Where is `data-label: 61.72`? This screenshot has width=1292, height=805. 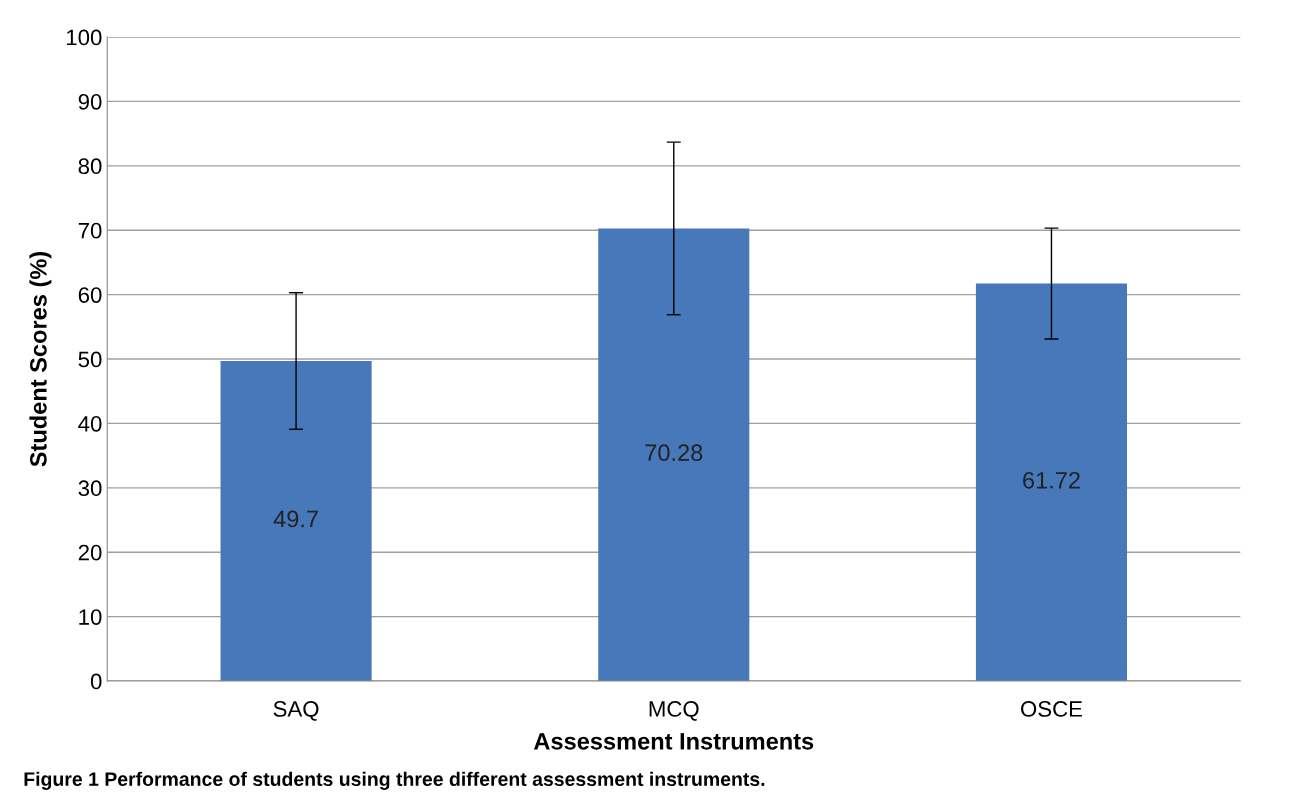 data-label: 61.72 is located at coordinates (1051, 480).